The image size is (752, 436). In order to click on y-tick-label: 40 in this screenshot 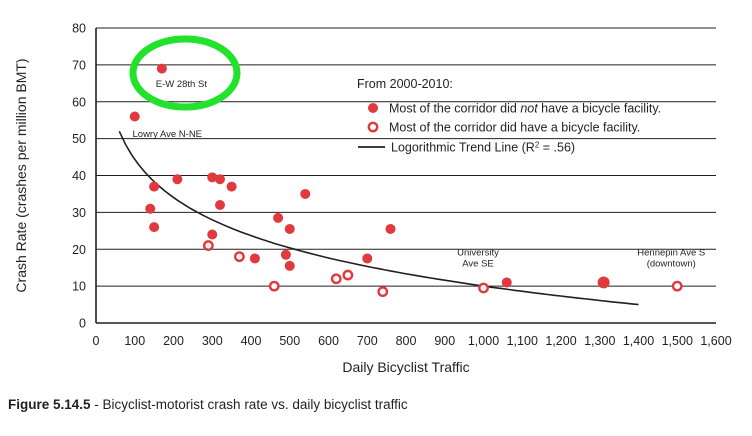, I will do `click(79, 176)`.